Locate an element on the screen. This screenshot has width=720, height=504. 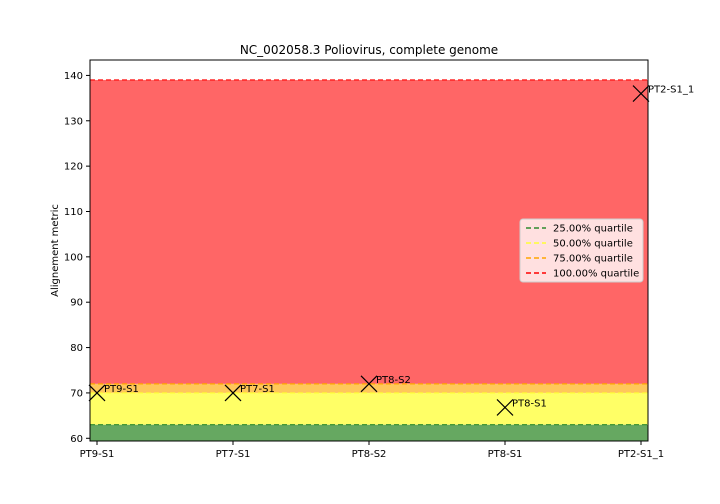
chart-title: NC_002058.3 Poliovirus, complete genome is located at coordinates (369, 50).